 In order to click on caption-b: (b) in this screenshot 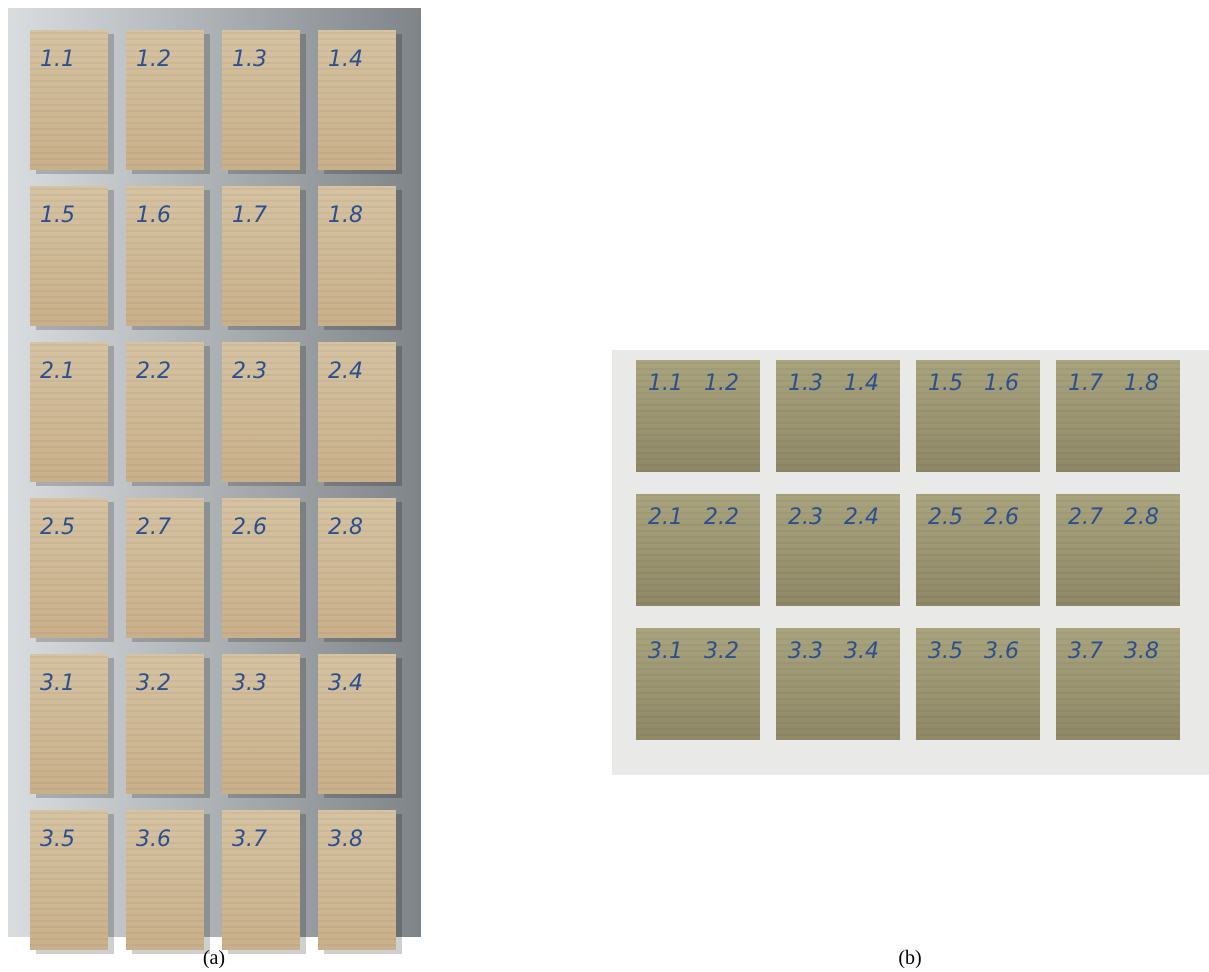, I will do `click(909, 958)`.